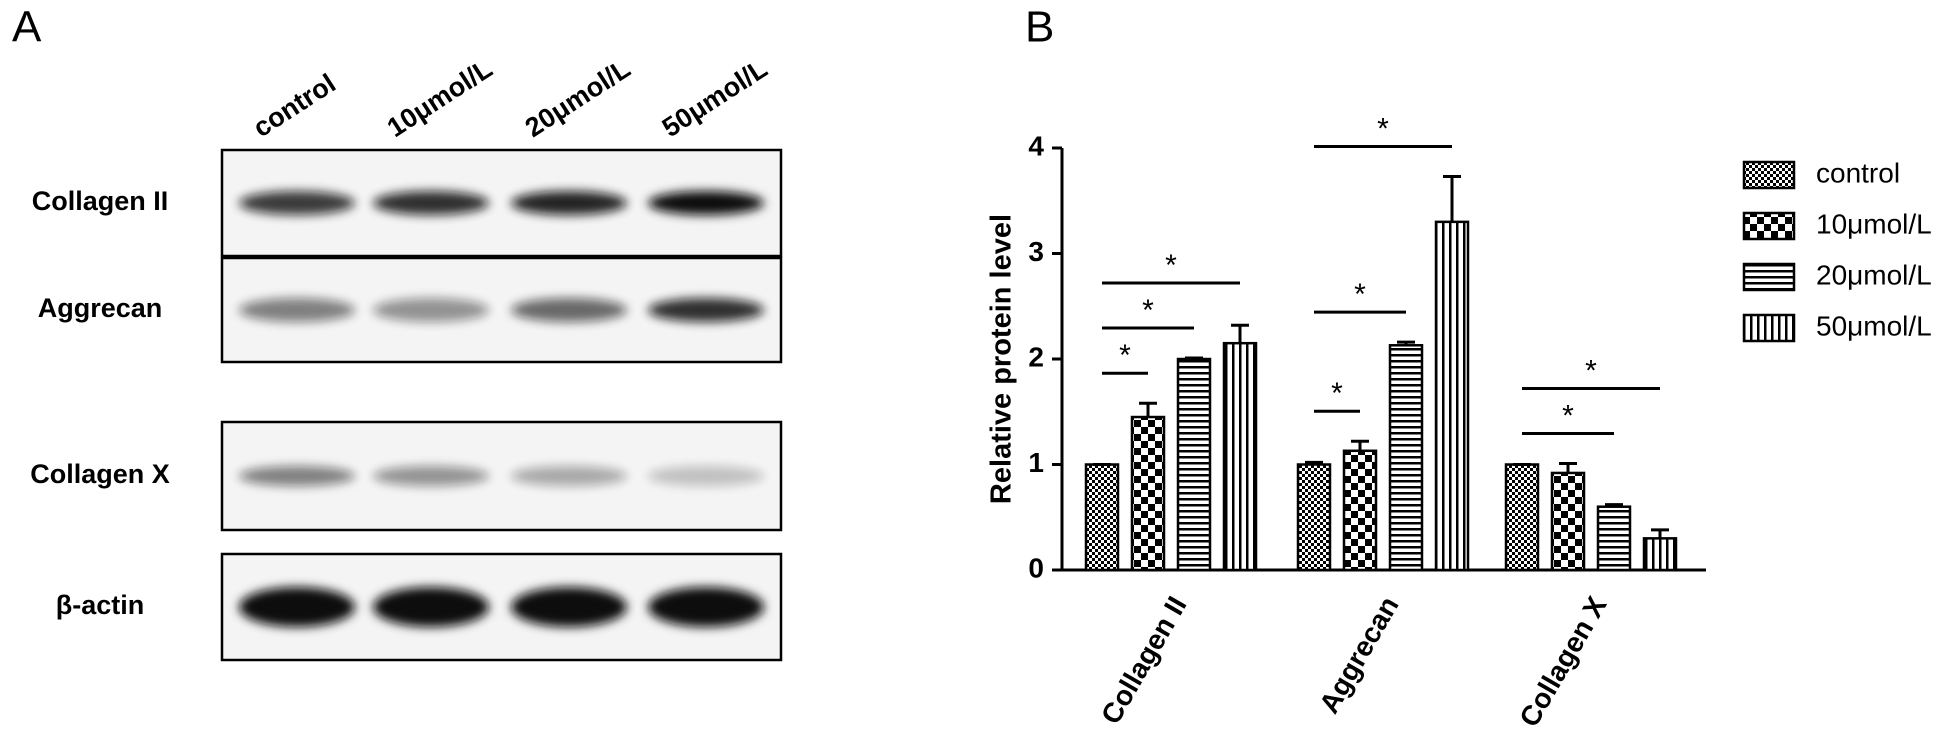  What do you see at coordinates (578, 98) in the screenshot?
I see `lane-label: 20μmol/L` at bounding box center [578, 98].